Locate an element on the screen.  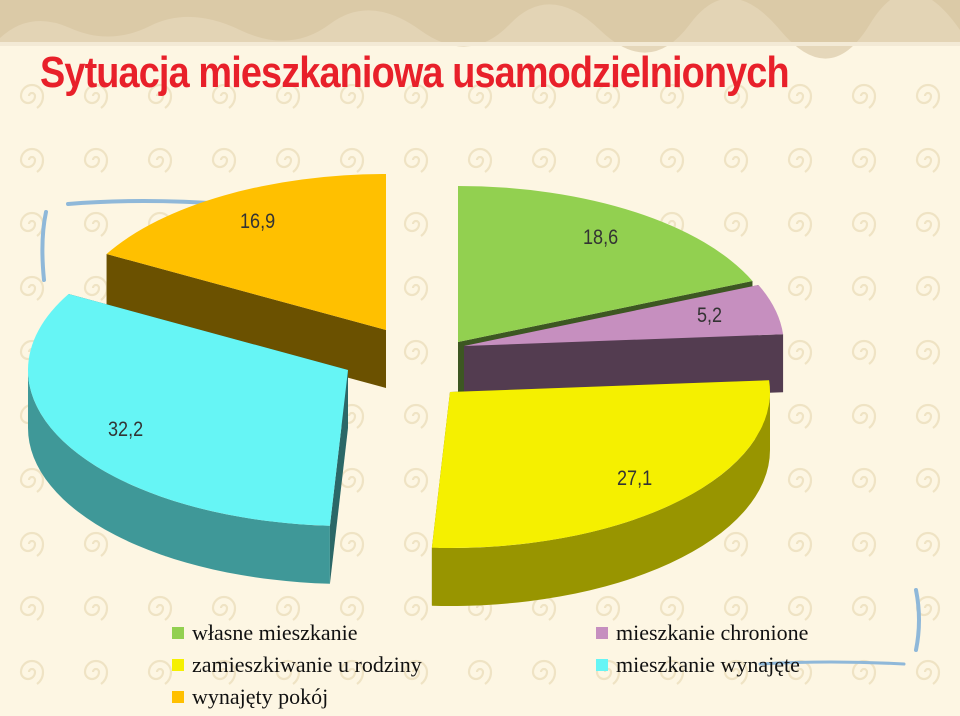
legend-label: mieszkanie wynajęte is located at coordinates (708, 664).